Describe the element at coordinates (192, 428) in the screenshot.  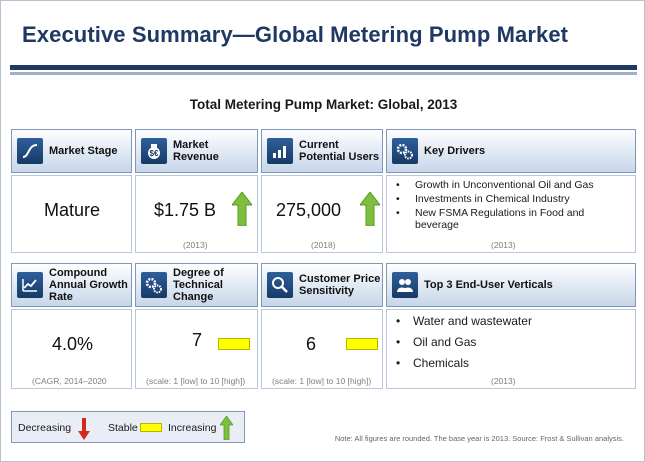
I see `legend-increasing-label: Increasing` at that location.